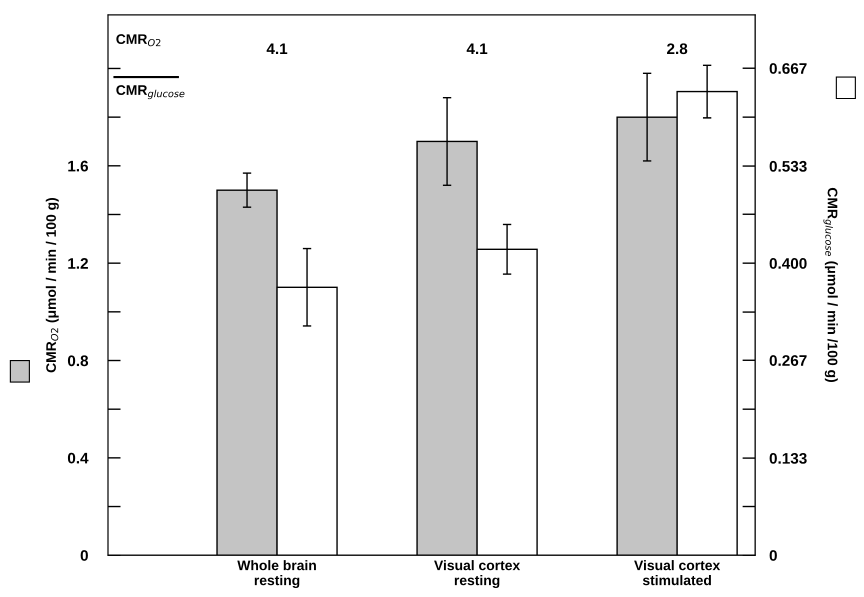  I want to click on annotation: 2.8, so click(677, 48).